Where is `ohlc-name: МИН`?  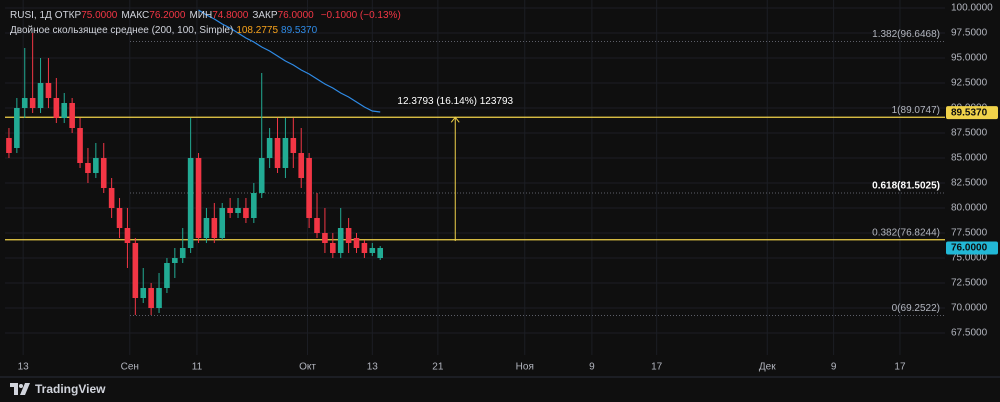
ohlc-name: МИН is located at coordinates (201, 15).